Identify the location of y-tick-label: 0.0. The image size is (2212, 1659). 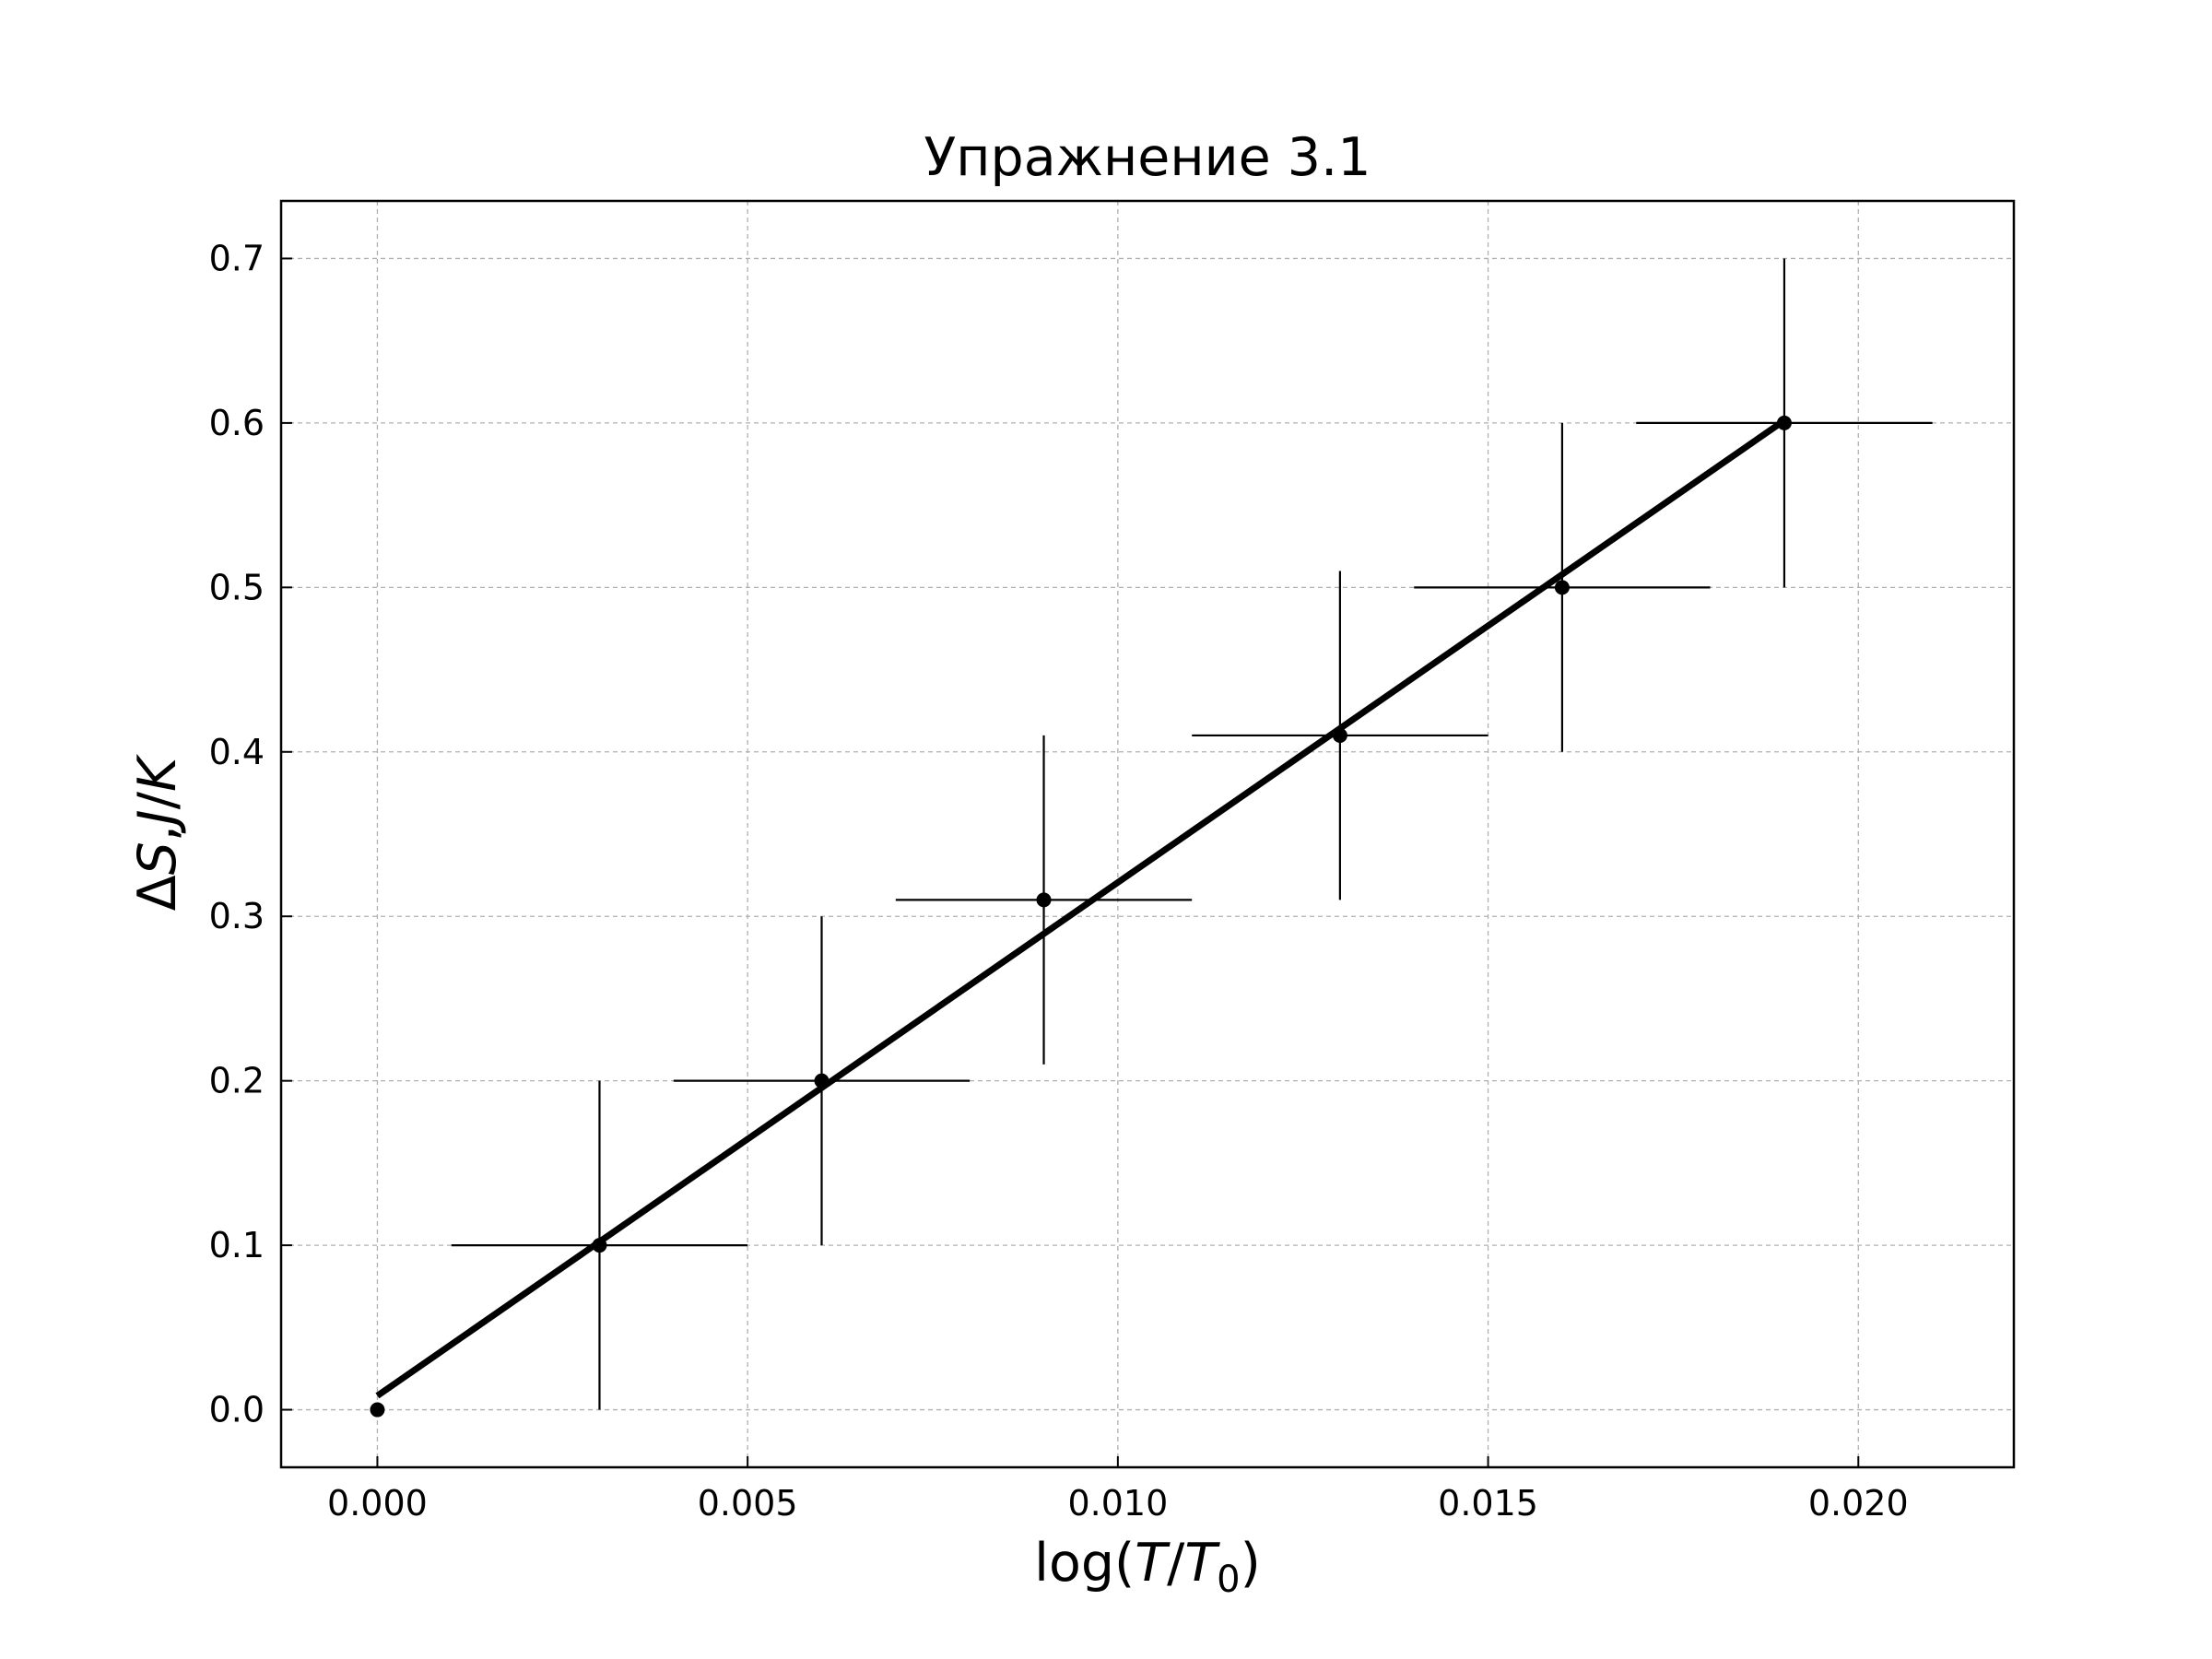
(237, 1410).